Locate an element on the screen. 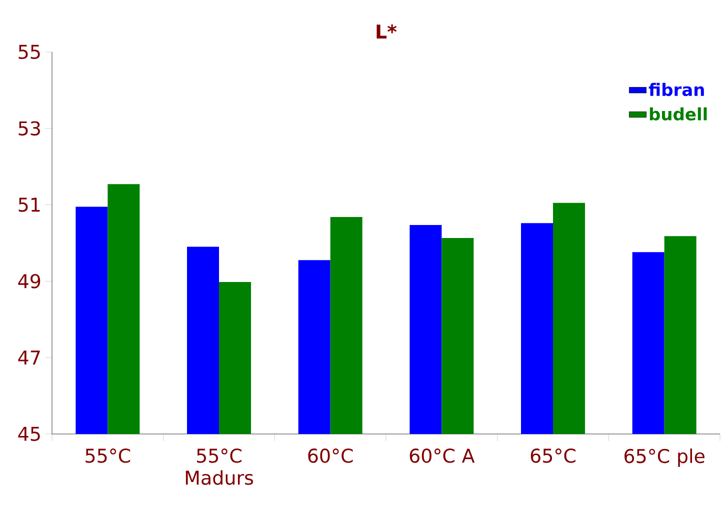 This screenshot has width=725, height=513. legend-label: fibran is located at coordinates (676, 89).